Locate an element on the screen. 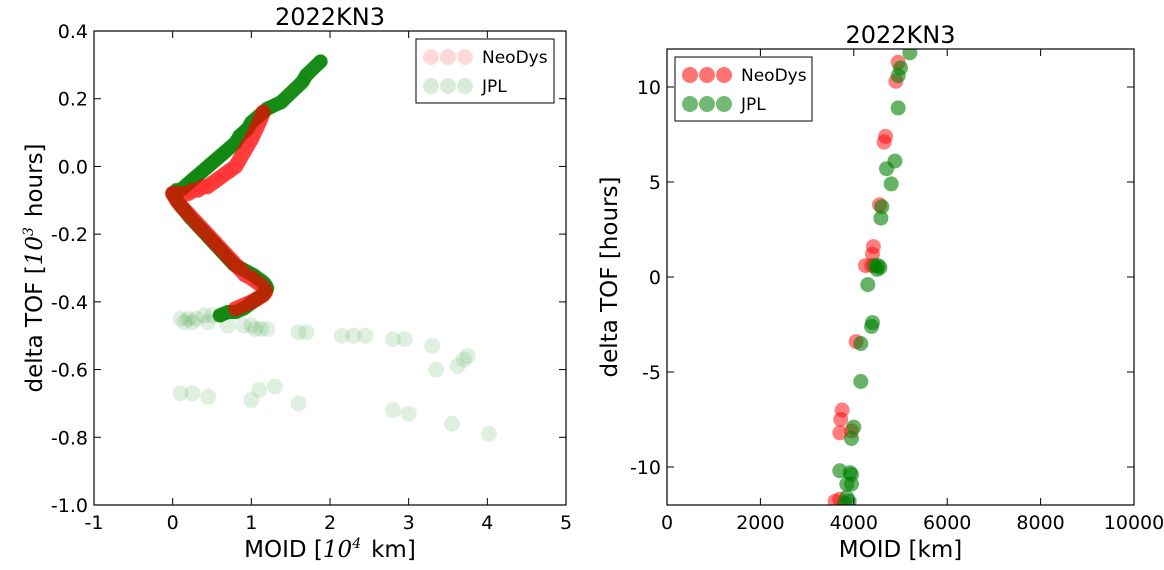 The width and height of the screenshot is (1164, 570). x-tick-label: -1 is located at coordinates (94, 523).